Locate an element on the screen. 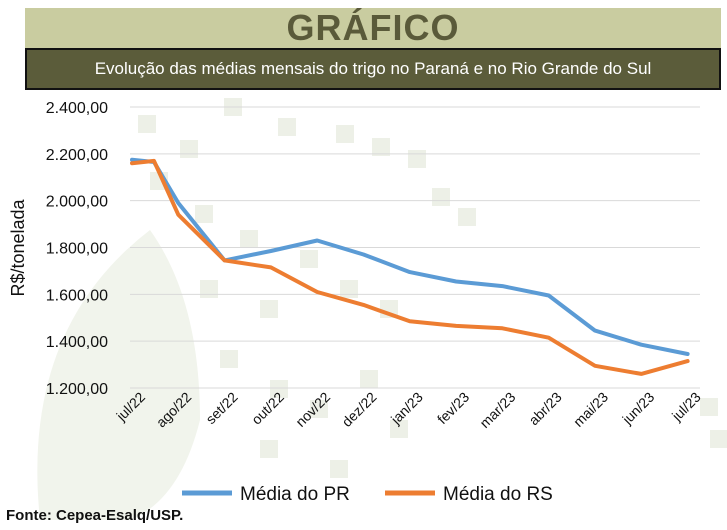  y-axis-label: R$/tonelada is located at coordinates (18, 247).